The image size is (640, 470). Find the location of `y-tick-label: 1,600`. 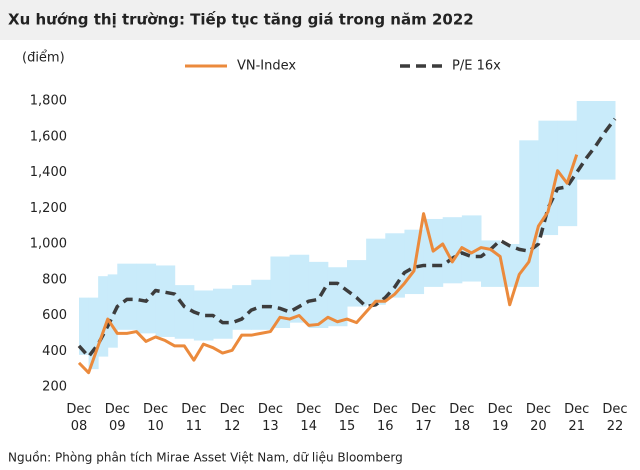

y-tick-label: 1,600 is located at coordinates (48, 136).